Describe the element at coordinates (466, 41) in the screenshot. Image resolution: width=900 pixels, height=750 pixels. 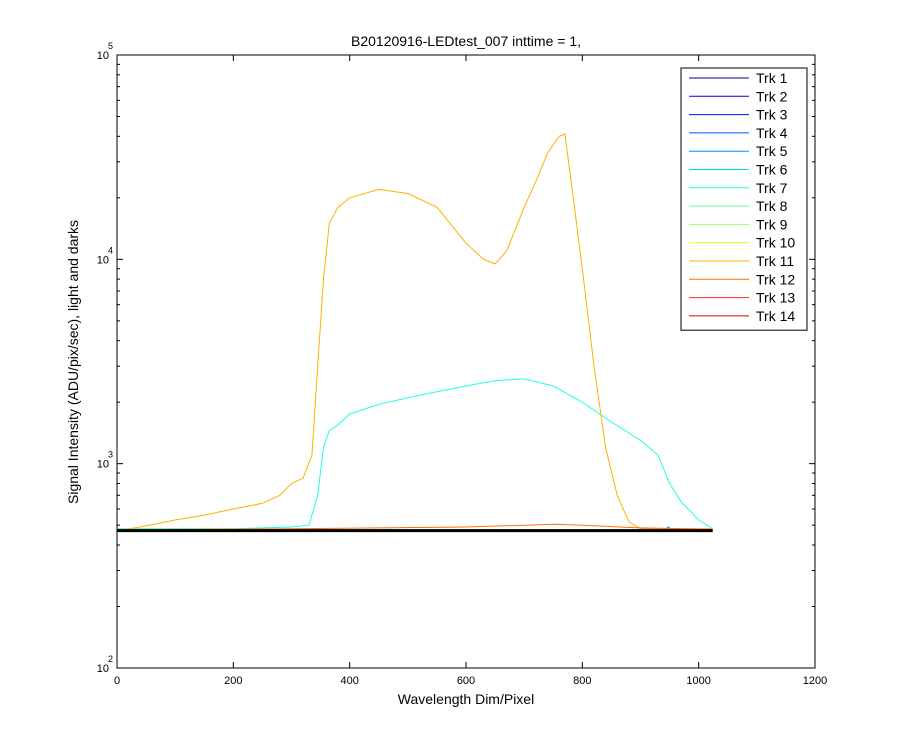
I see `chart-title: B20120916-LEDtest_007 inttime = 1,` at that location.